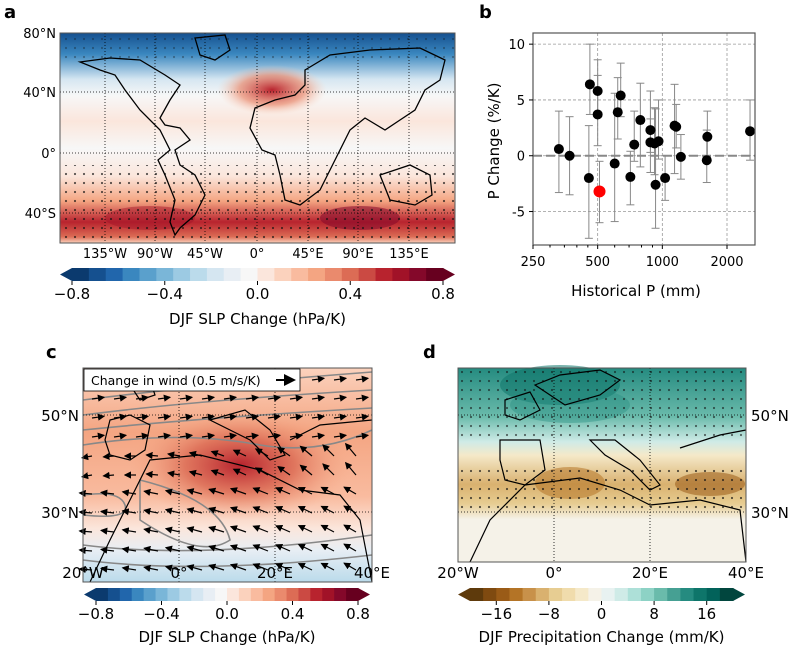 The width and height of the screenshot is (793, 650). I want to click on x-tick-label: 20°E, so click(275, 573).